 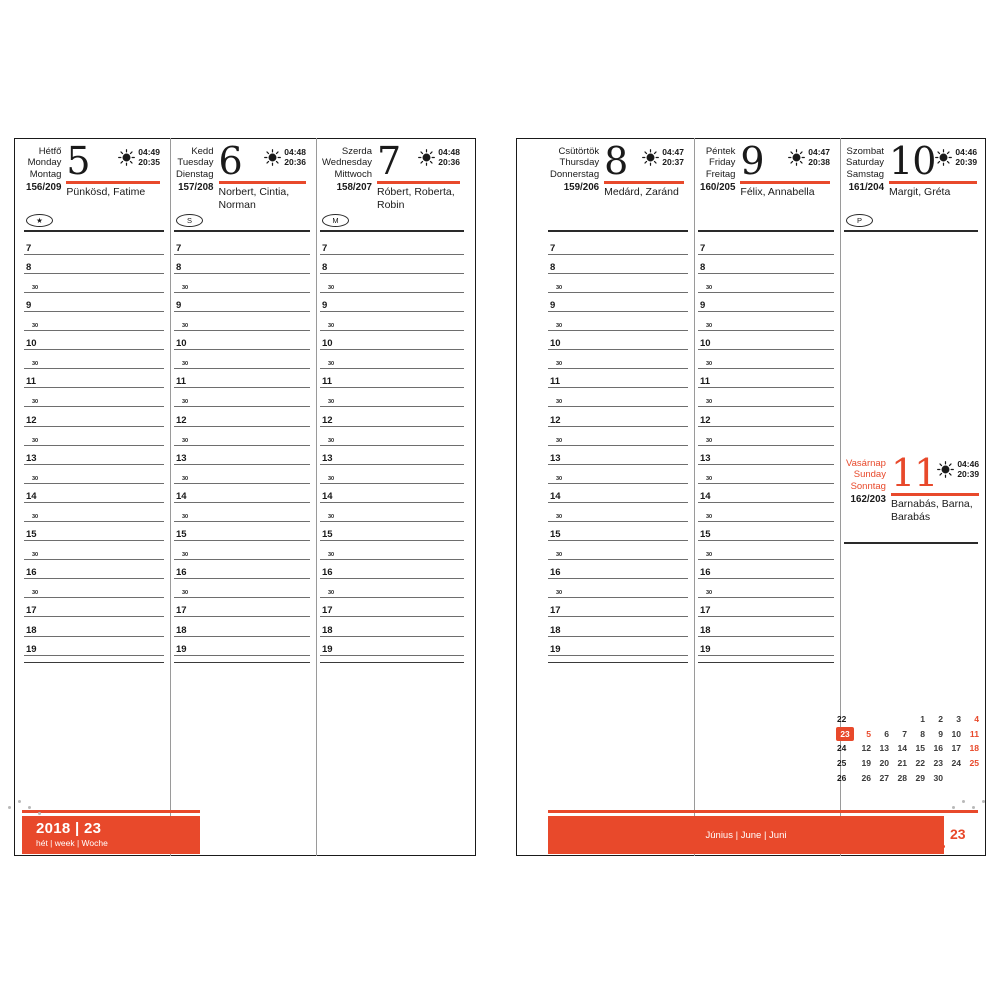 What do you see at coordinates (94, 608) in the screenshot?
I see `hour-slot-monday-17: 17` at bounding box center [94, 608].